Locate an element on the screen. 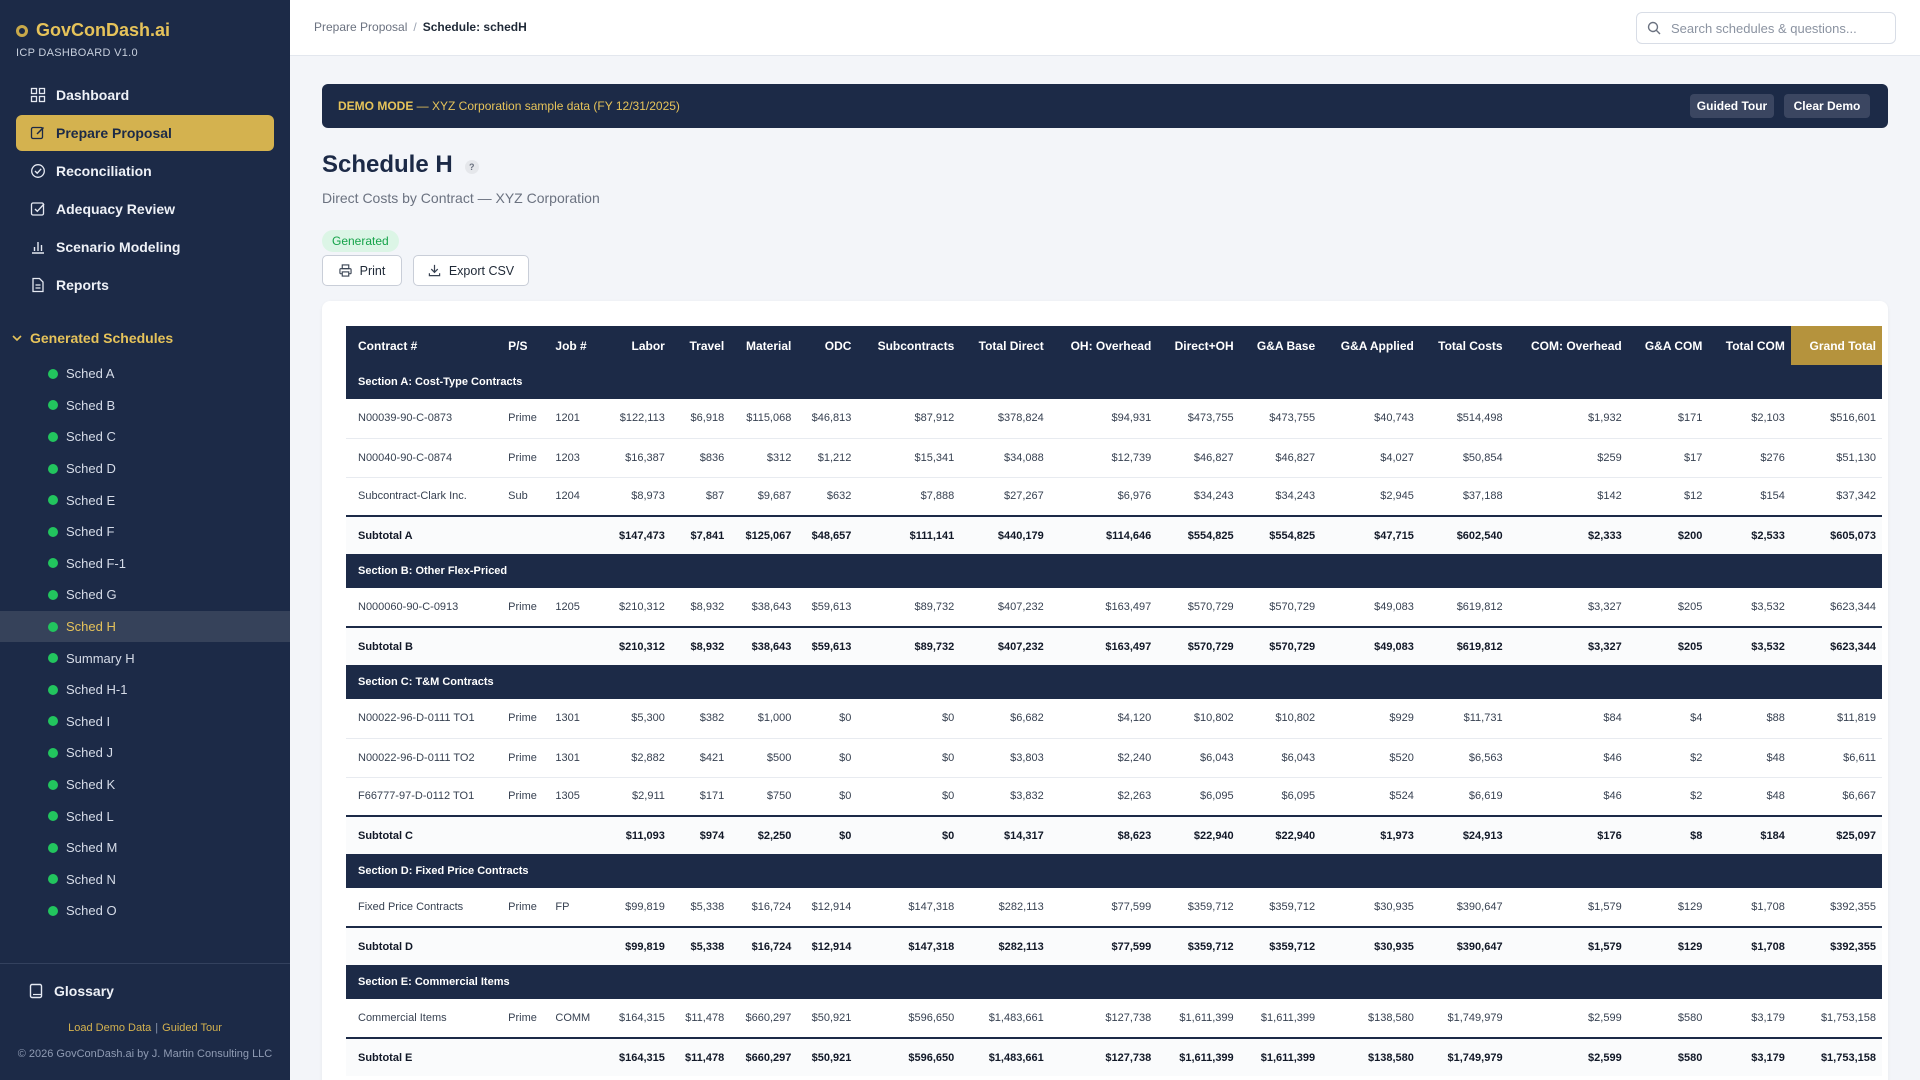 This screenshot has width=1920, height=1080. nav-item-prepare-proposal: Prepare Proposal is located at coordinates (145, 133).